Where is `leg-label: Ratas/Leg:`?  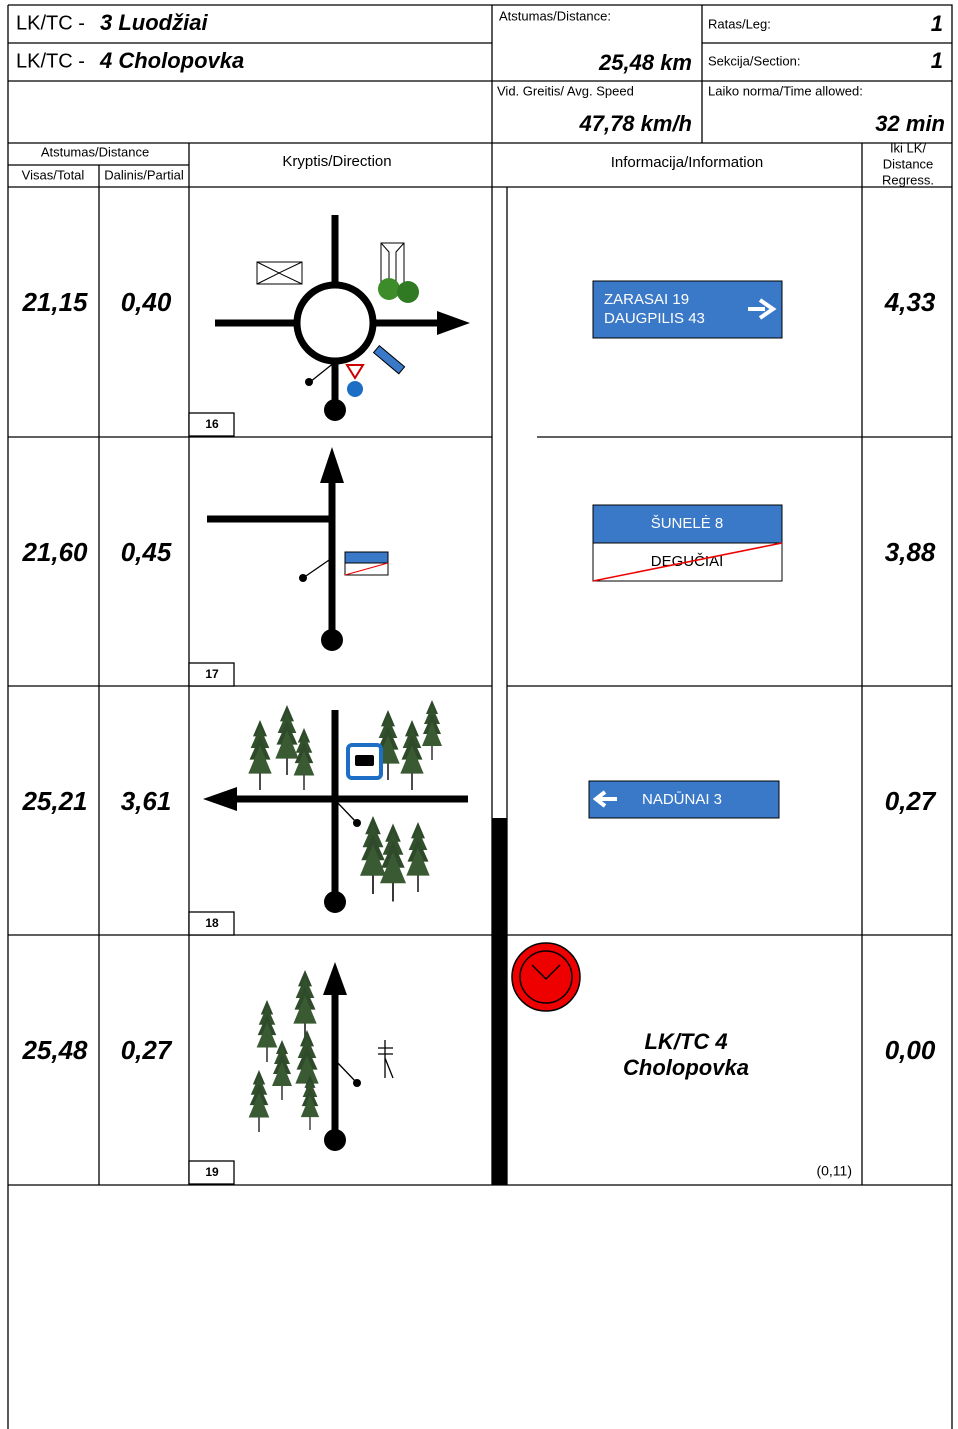 leg-label: Ratas/Leg: is located at coordinates (739, 23).